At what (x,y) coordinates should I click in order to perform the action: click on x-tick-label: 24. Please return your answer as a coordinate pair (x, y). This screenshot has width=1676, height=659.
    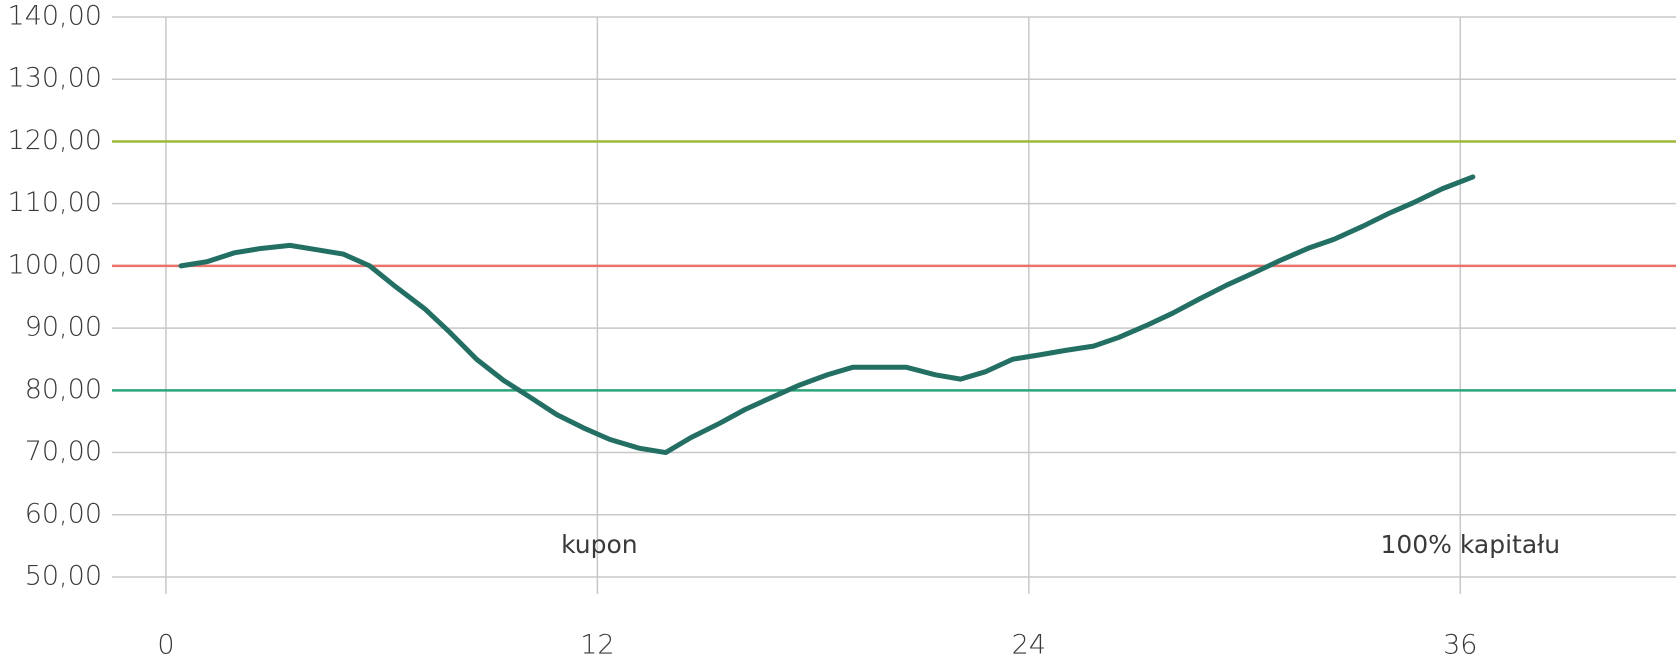
    Looking at the image, I should click on (1029, 644).